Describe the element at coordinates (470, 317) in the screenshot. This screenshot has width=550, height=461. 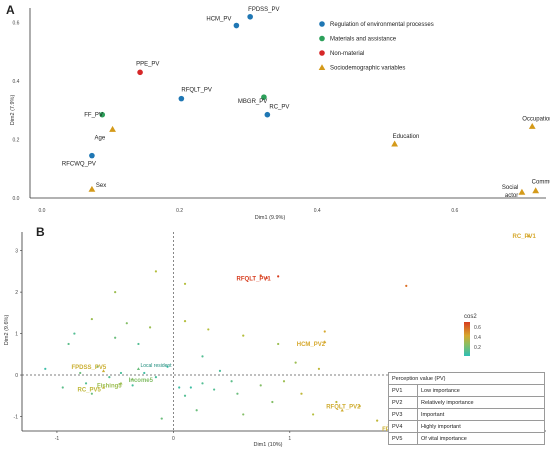
I see `colorbar-title: cos2` at that location.